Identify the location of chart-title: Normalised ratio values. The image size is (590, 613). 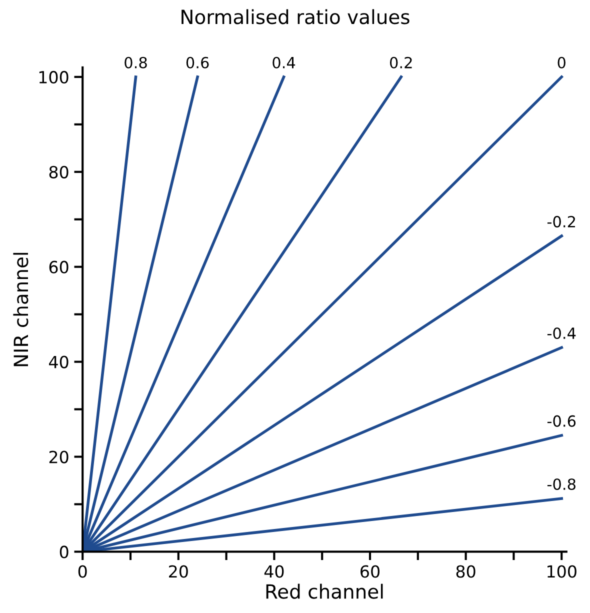
(296, 16).